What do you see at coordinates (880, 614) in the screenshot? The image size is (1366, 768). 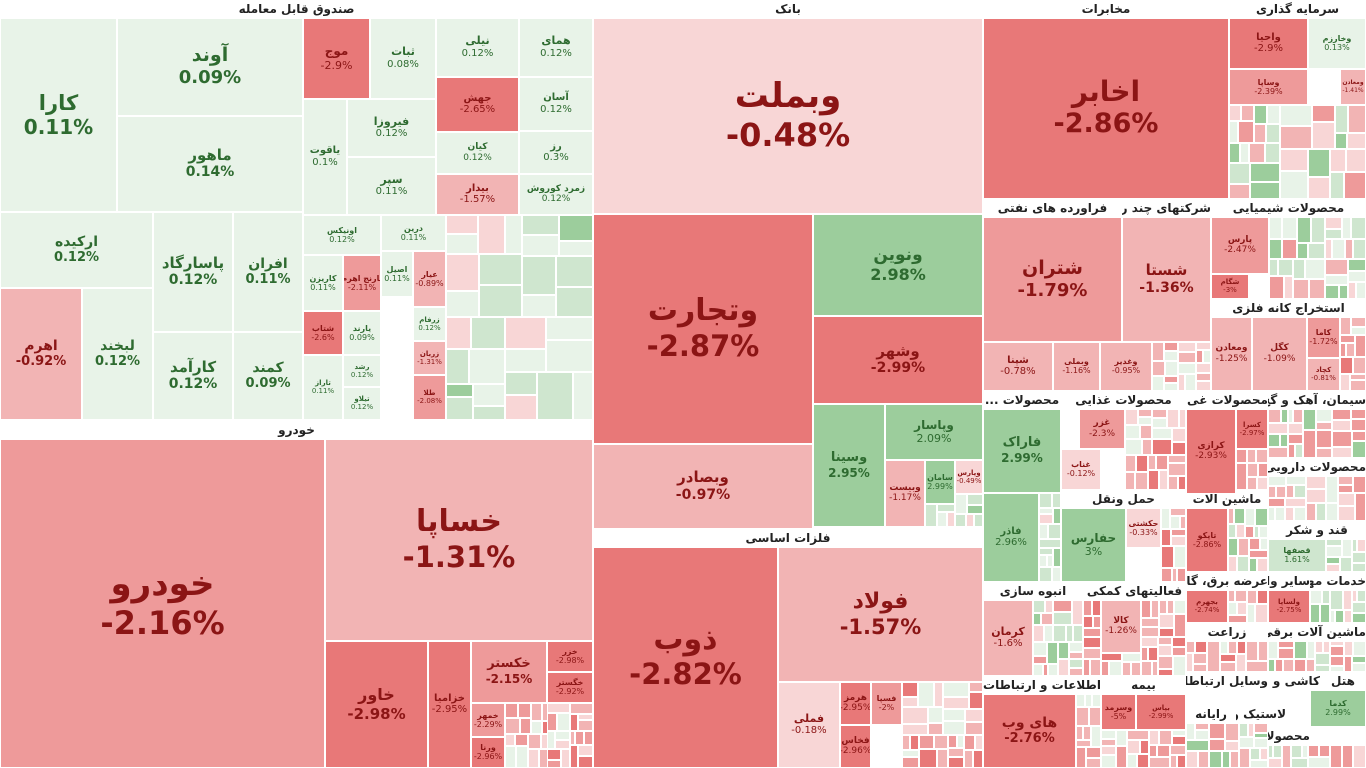 I see `stock-tile: فولاد -1.57%` at bounding box center [880, 614].